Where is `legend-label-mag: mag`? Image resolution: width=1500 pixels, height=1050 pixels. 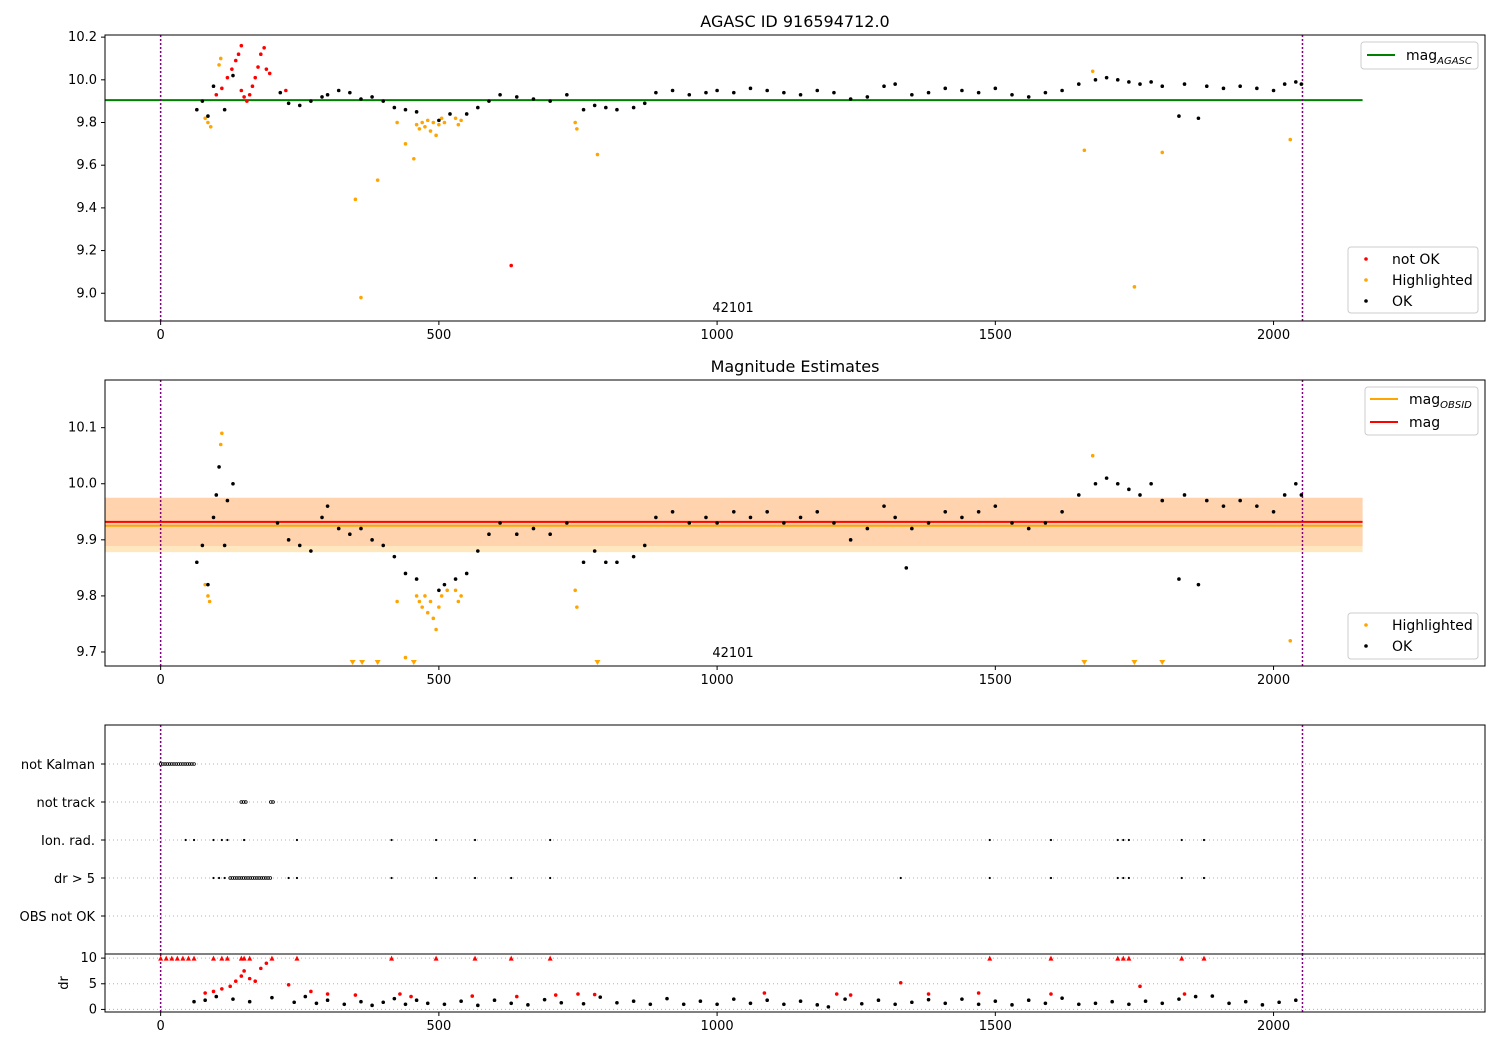 legend-label-mag: mag is located at coordinates (1424, 423).